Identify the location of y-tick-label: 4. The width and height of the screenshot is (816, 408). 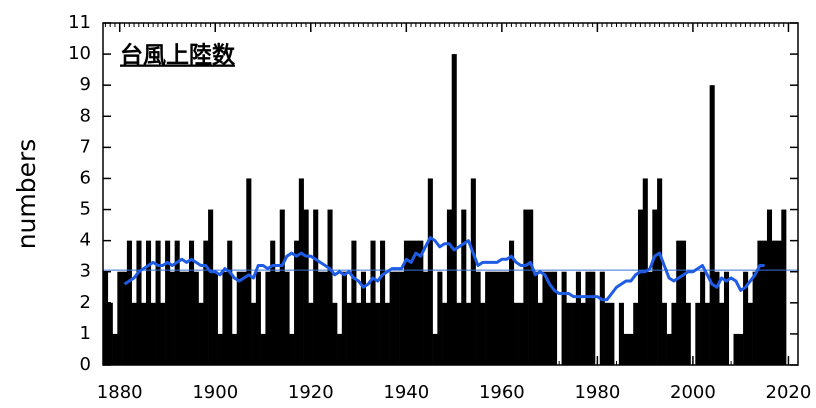
(85, 240).